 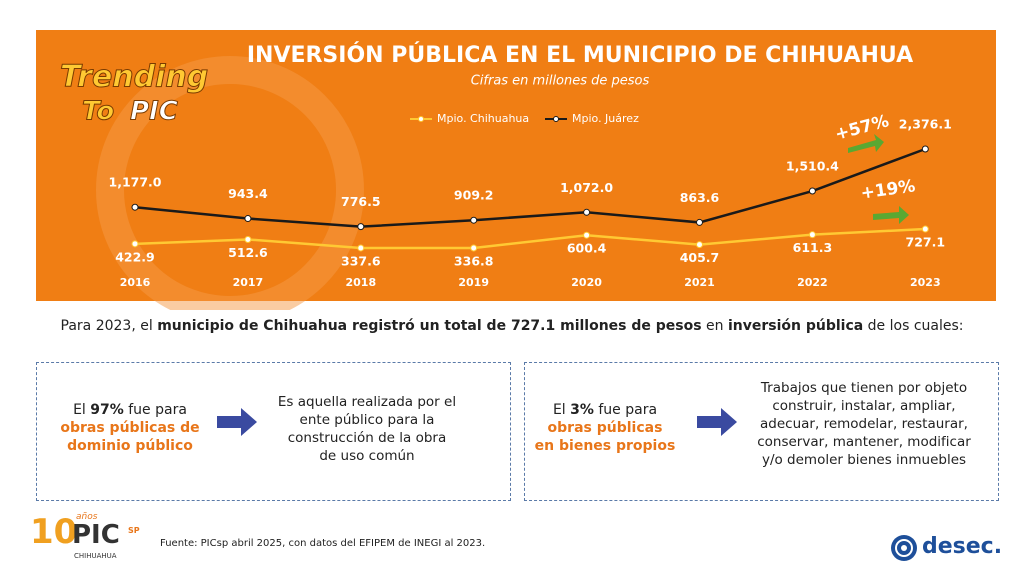 I want to click on text: ente público para la, so click(x=367, y=420).